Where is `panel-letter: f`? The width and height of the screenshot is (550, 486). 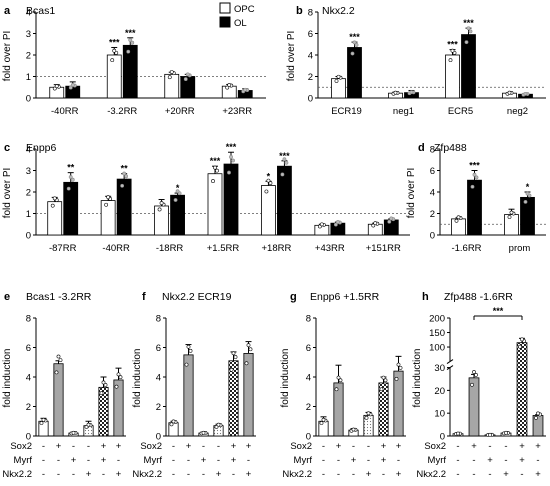 panel-letter: f is located at coordinates (144, 297).